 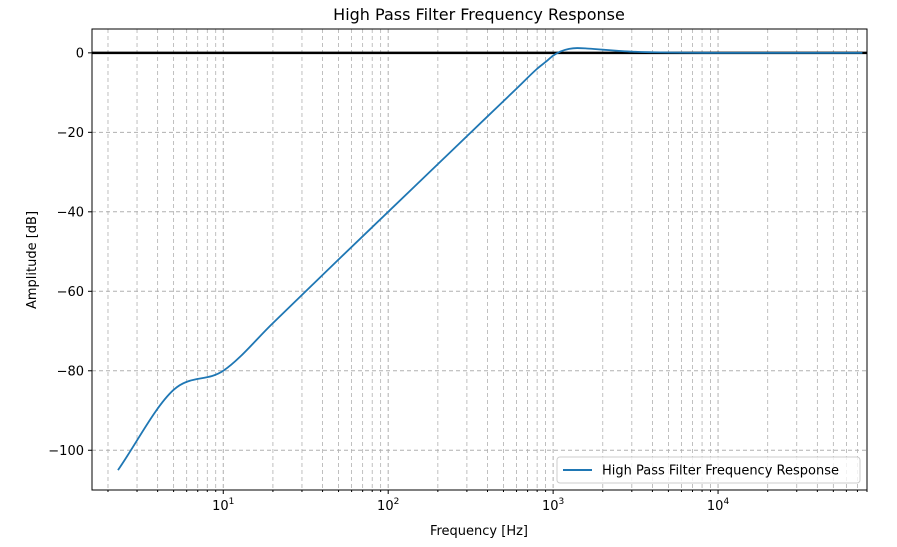 What do you see at coordinates (562, 502) in the screenshot?
I see `x-tick-label-exponent: 3` at bounding box center [562, 502].